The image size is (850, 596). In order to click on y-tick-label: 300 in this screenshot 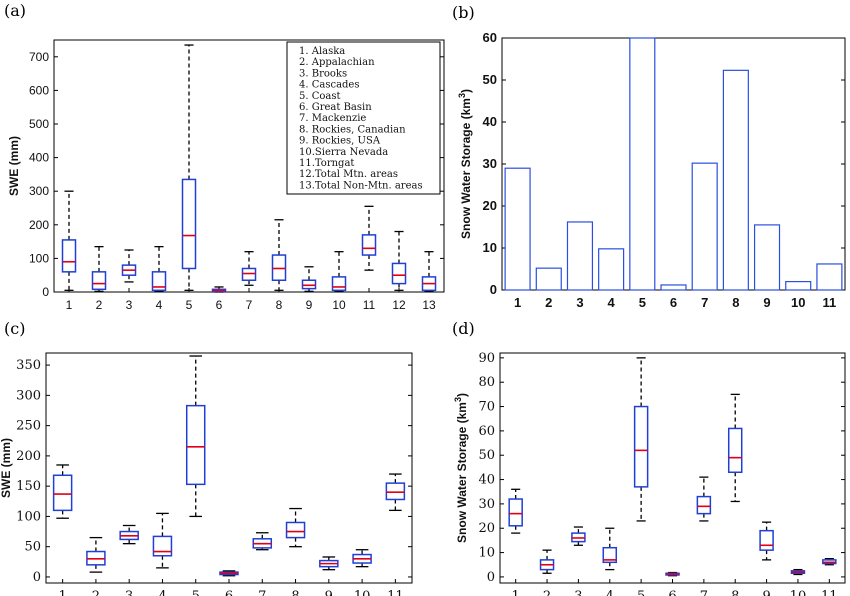, I will do `click(39, 191)`.